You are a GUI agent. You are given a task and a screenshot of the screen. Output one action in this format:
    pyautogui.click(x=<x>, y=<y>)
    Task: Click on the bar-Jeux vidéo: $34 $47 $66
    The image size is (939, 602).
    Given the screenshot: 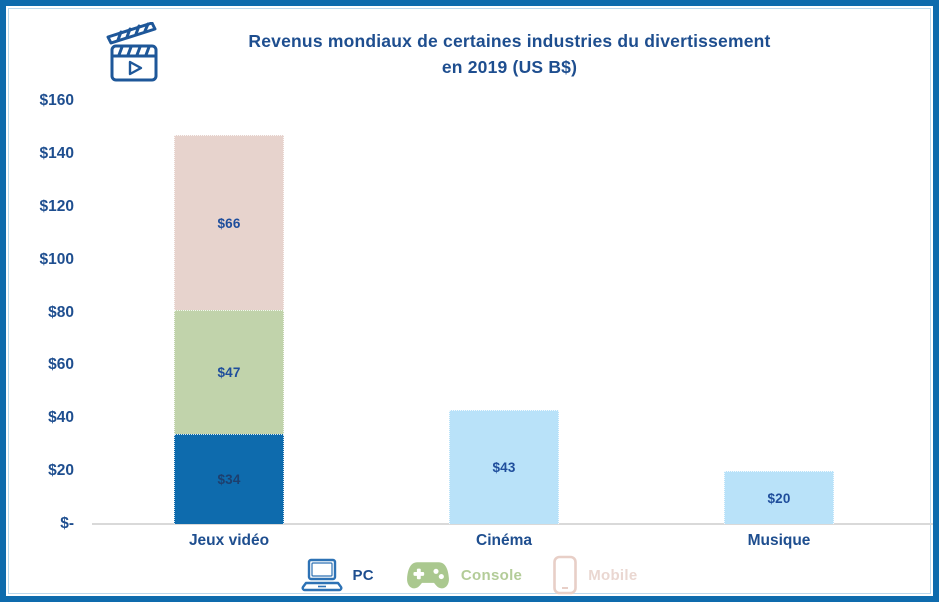 What is the action you would take?
    pyautogui.click(x=229, y=329)
    